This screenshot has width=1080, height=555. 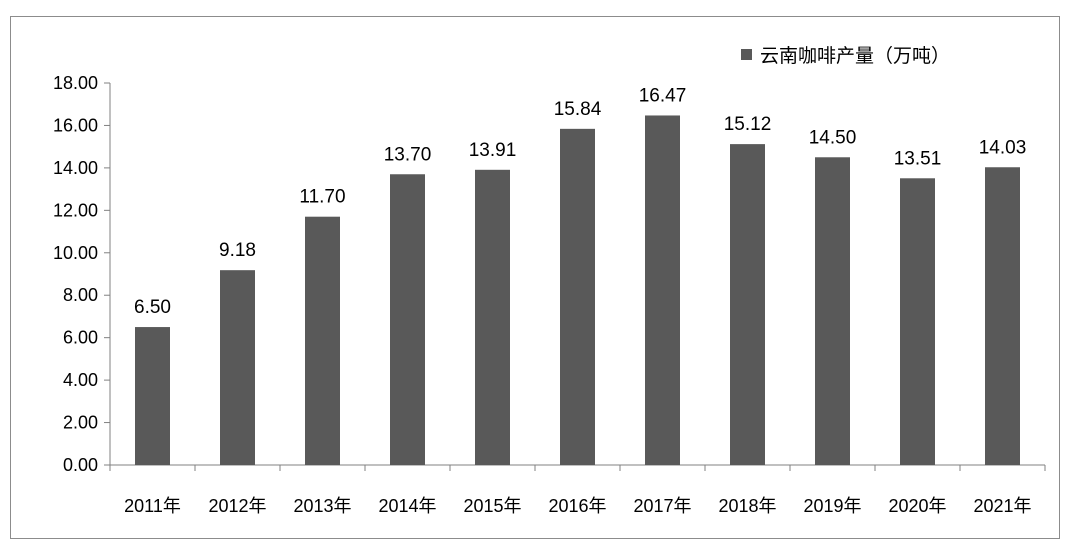 What do you see at coordinates (152, 506) in the screenshot?
I see `x-tick-label: 2011年` at bounding box center [152, 506].